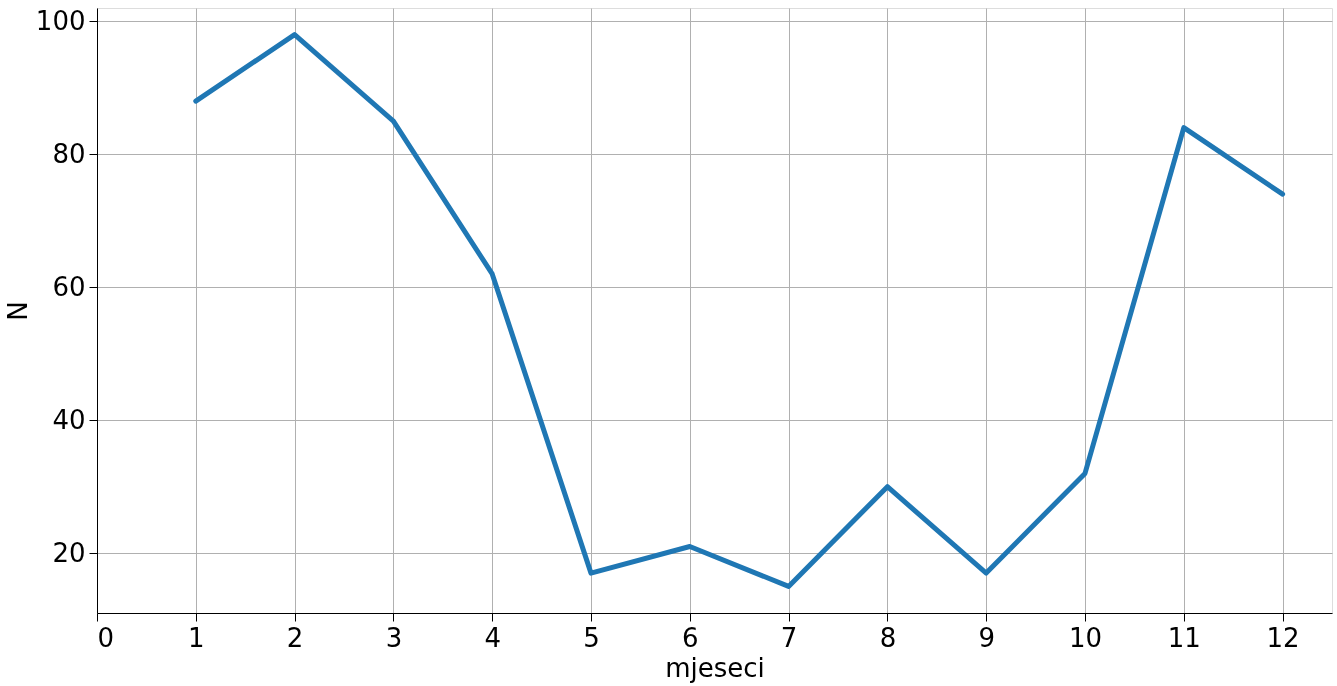 This screenshot has height=686, width=1337. What do you see at coordinates (295, 637) in the screenshot?
I see `x-tick-label: 2` at bounding box center [295, 637].